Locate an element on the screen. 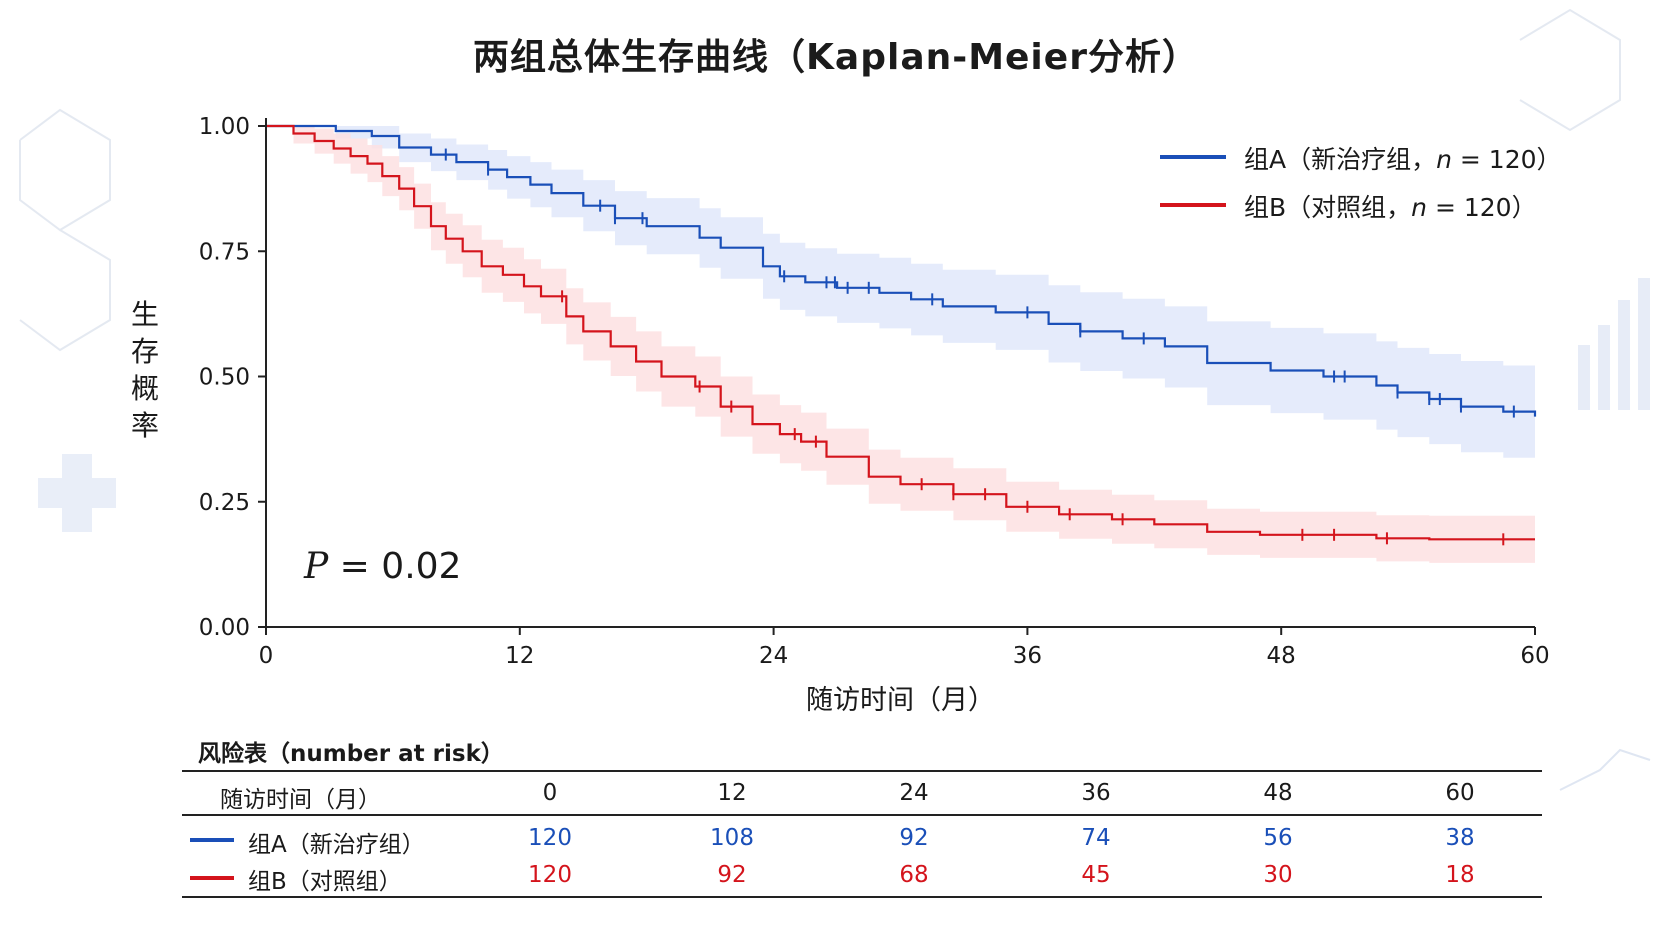 This screenshot has height=941, width=1672. risk-cell-group-b: 68 is located at coordinates (914, 875).